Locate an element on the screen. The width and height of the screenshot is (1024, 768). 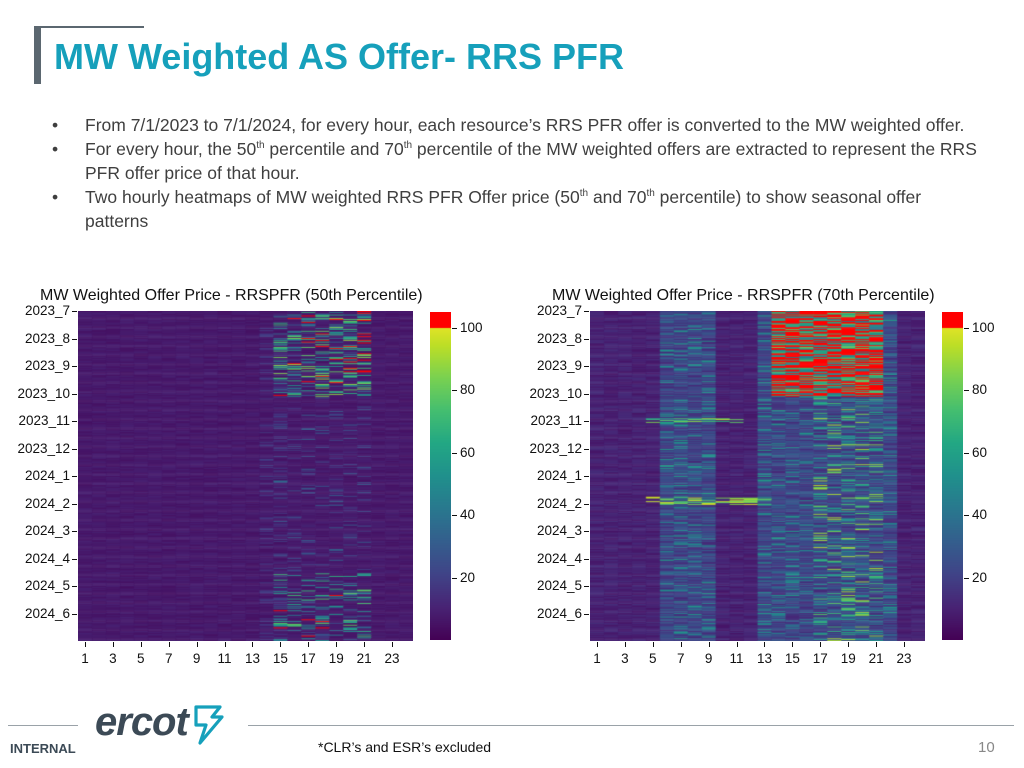
page-title: MW Weighted AS Offer- RRS PFR is located at coordinates (339, 56).